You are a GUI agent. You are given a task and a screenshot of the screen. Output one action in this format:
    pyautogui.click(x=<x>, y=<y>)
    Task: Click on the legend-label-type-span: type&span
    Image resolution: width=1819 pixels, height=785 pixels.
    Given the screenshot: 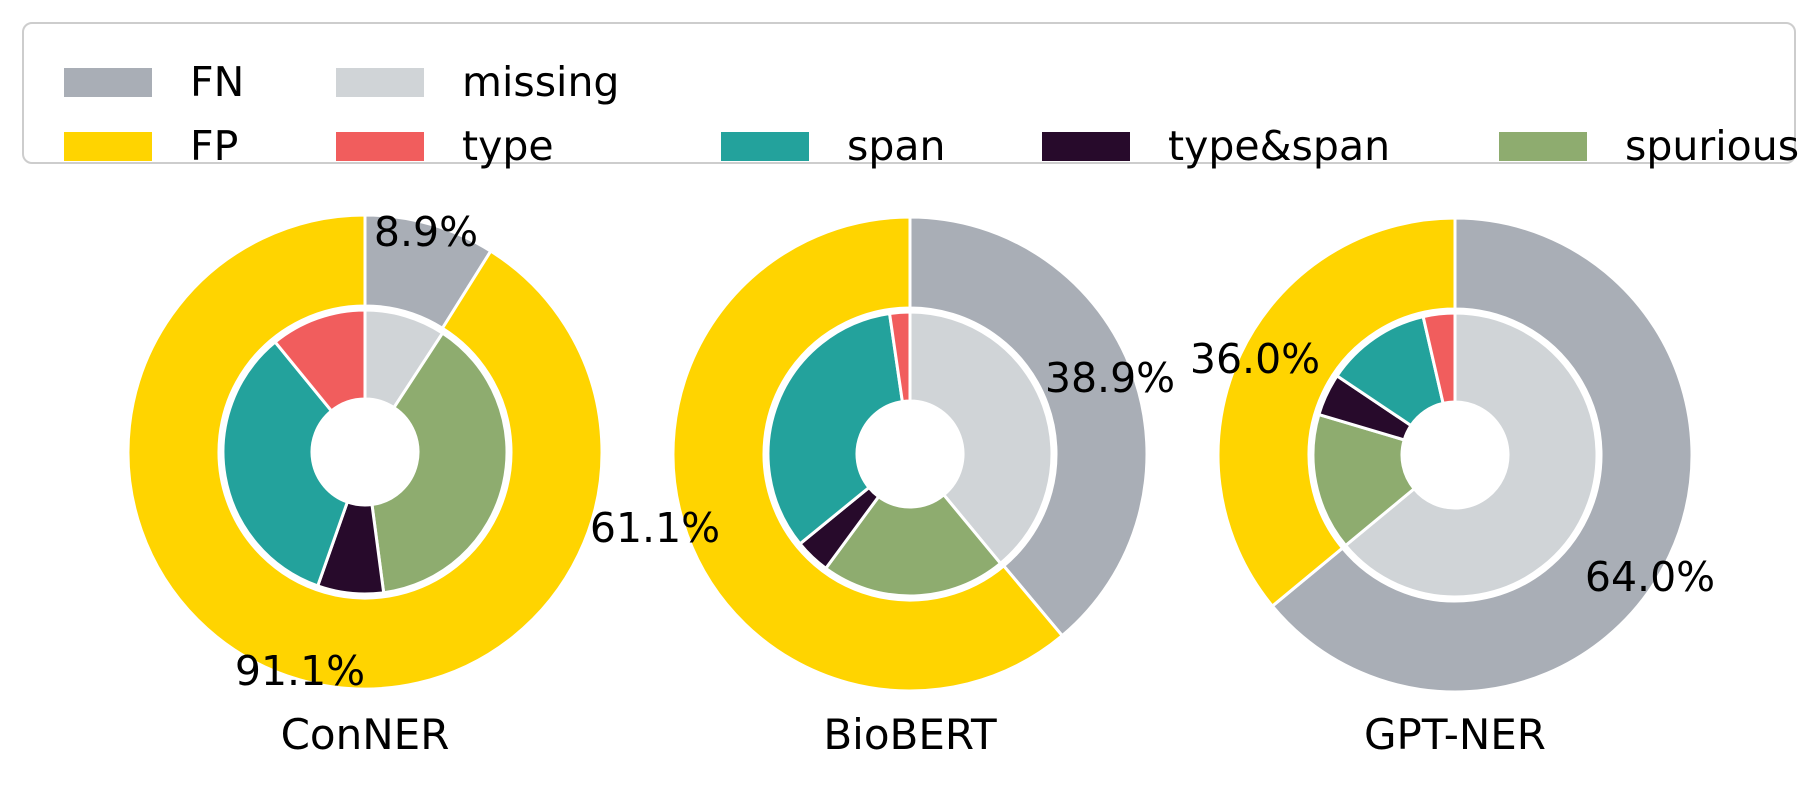 What is the action you would take?
    pyautogui.click(x=1279, y=146)
    